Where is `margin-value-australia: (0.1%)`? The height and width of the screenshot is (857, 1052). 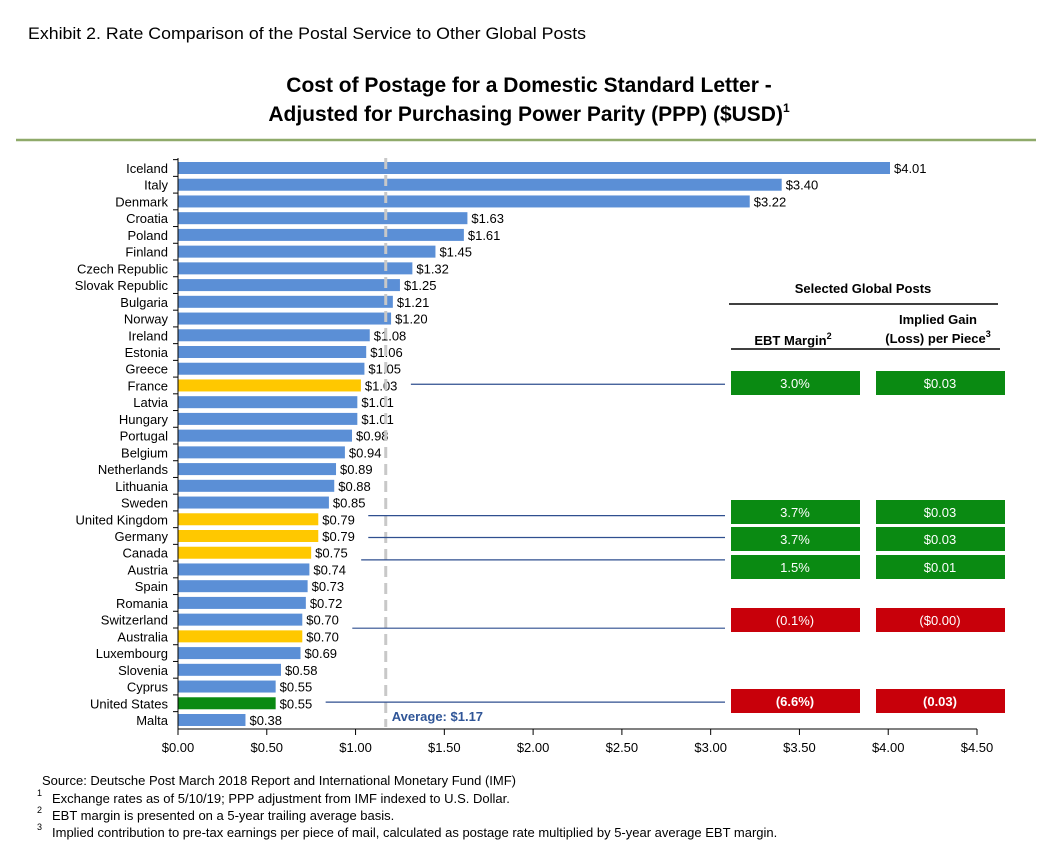 margin-value-australia: (0.1%) is located at coordinates (795, 620).